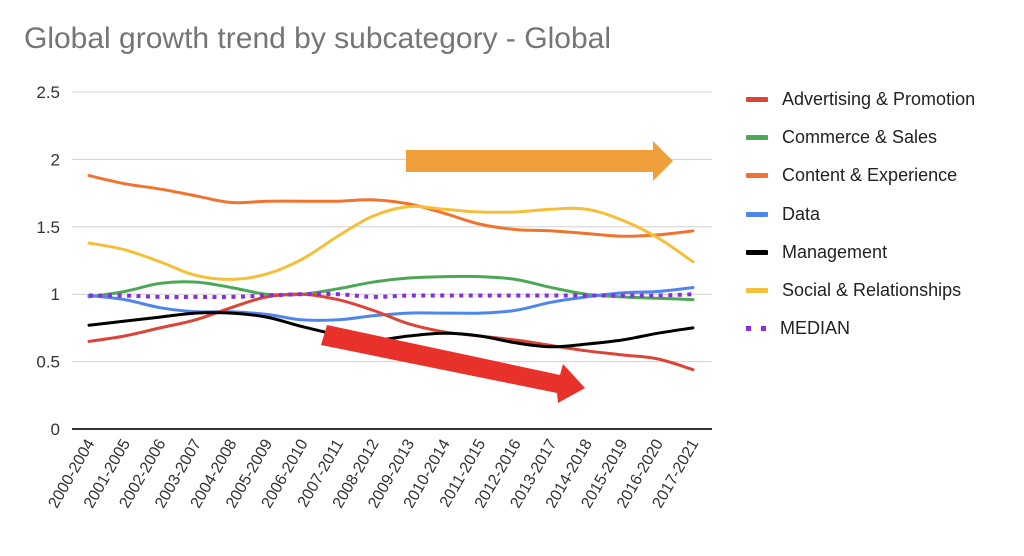  I want to click on y-tick-label: 2.5, so click(48, 92).